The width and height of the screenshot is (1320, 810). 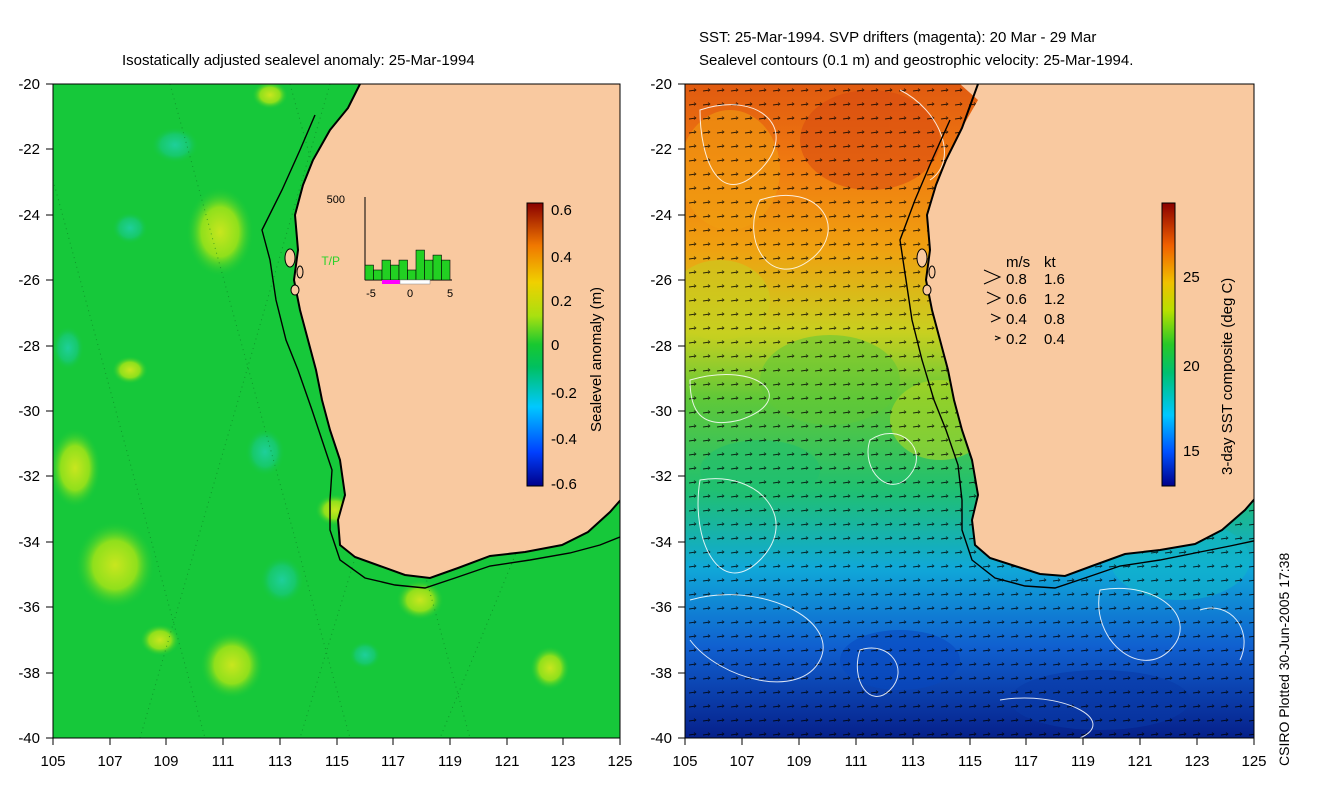 What do you see at coordinates (387, 247) in the screenshot?
I see `inset-histogram: 500 T/P -5 0 5` at bounding box center [387, 247].